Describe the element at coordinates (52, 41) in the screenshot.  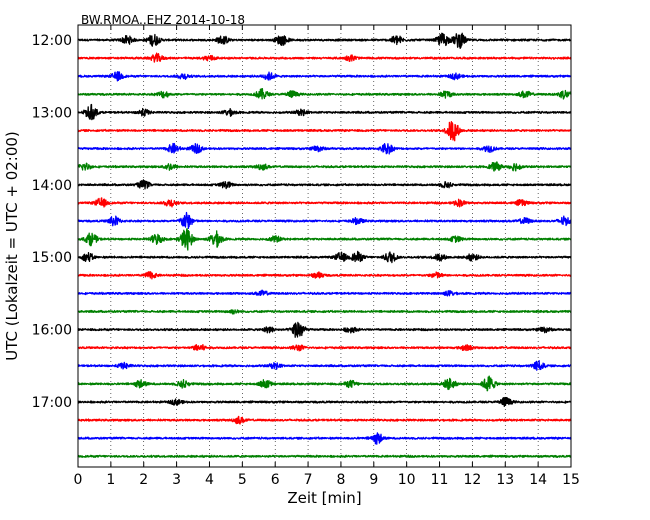
I see `y-tick-label: 12:00` at that location.